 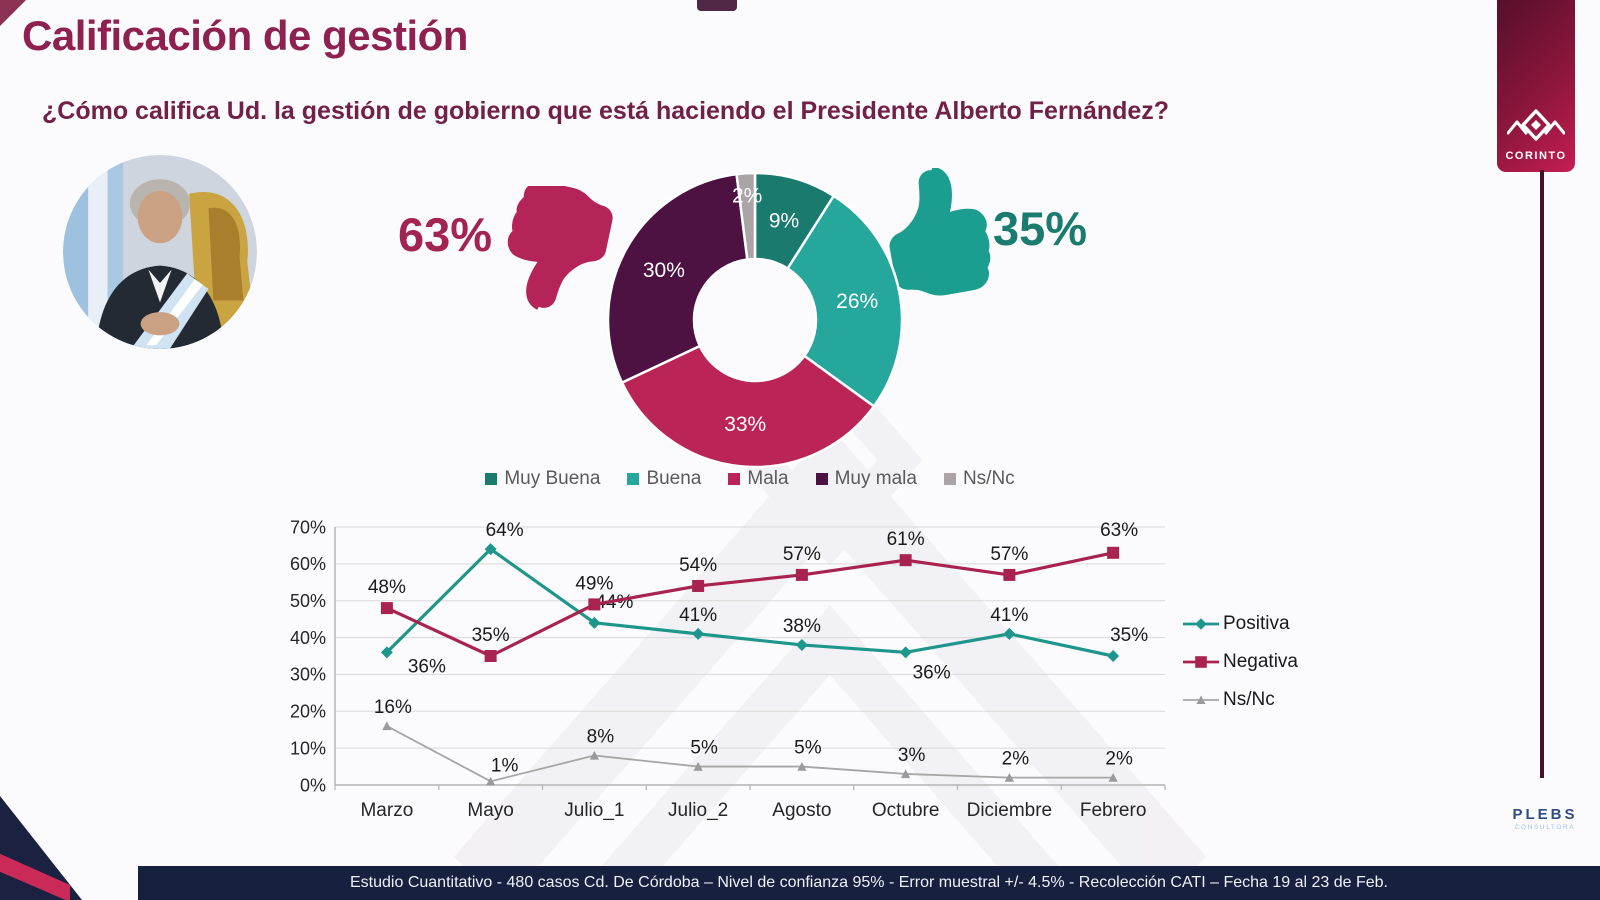 What do you see at coordinates (845, 301) in the screenshot?
I see `donut-slice-buena` at bounding box center [845, 301].